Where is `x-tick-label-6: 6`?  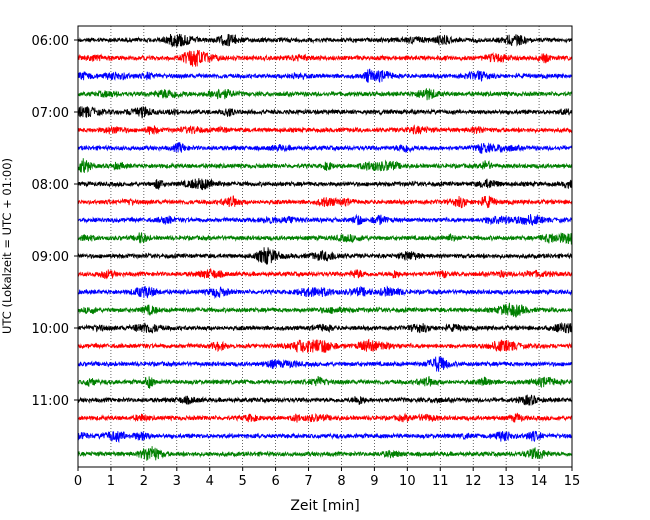
x-tick-label-6: 6 is located at coordinates (275, 481).